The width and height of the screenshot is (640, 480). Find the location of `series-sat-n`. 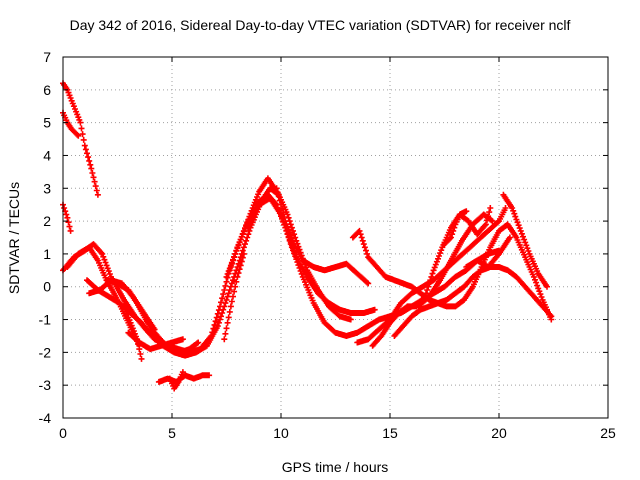

series-sat-n is located at coordinates (234, 296).